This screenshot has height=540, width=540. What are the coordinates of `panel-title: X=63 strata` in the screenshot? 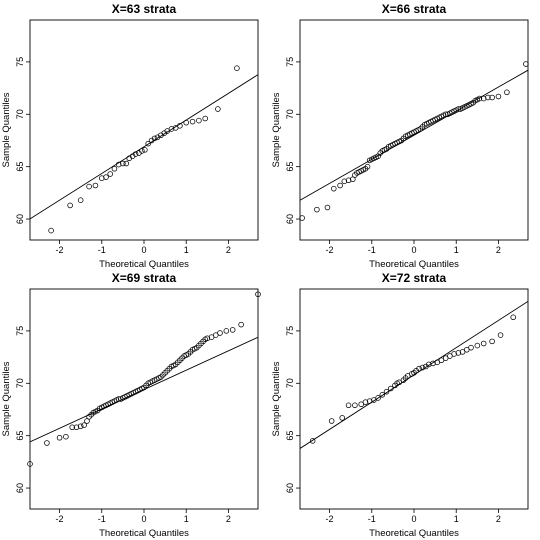 It's located at (144, 9).